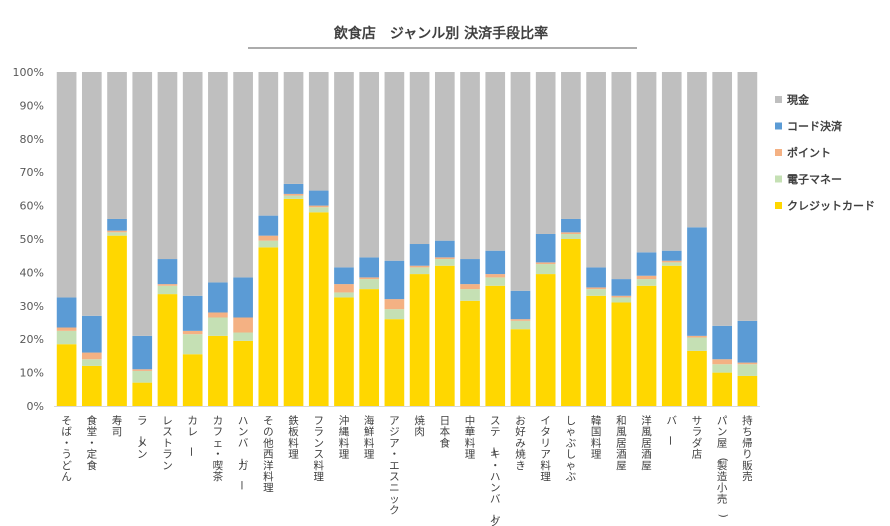  What do you see at coordinates (369, 437) in the screenshot?
I see `x-tick-label: 海鮮料理海鮮料理` at bounding box center [369, 437].